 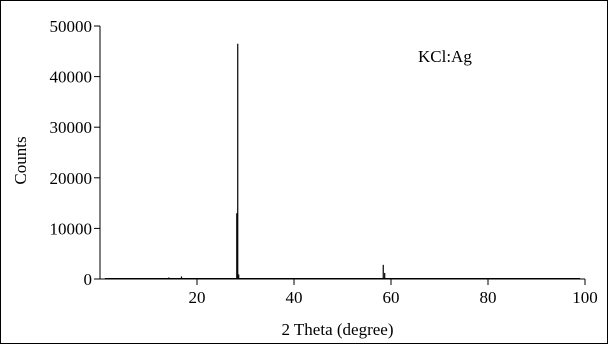 What do you see at coordinates (585, 297) in the screenshot?
I see `x-tick-label: 100` at bounding box center [585, 297].